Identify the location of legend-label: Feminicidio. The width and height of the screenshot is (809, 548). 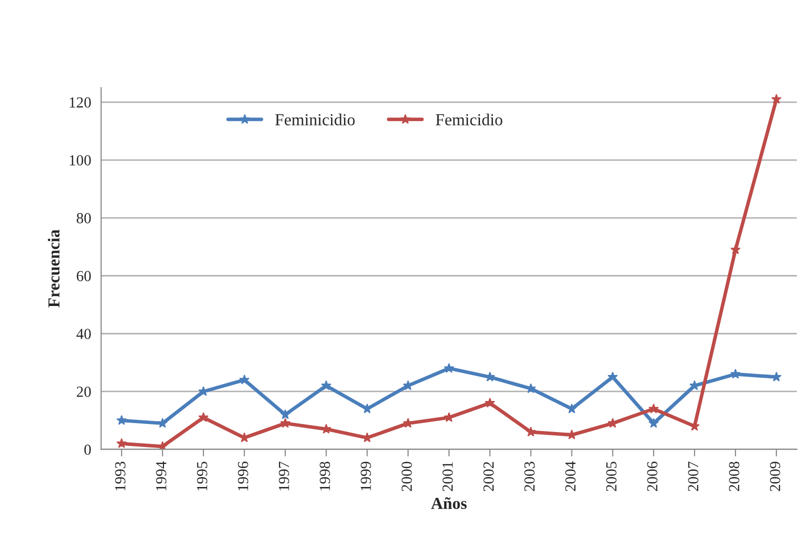
(315, 120).